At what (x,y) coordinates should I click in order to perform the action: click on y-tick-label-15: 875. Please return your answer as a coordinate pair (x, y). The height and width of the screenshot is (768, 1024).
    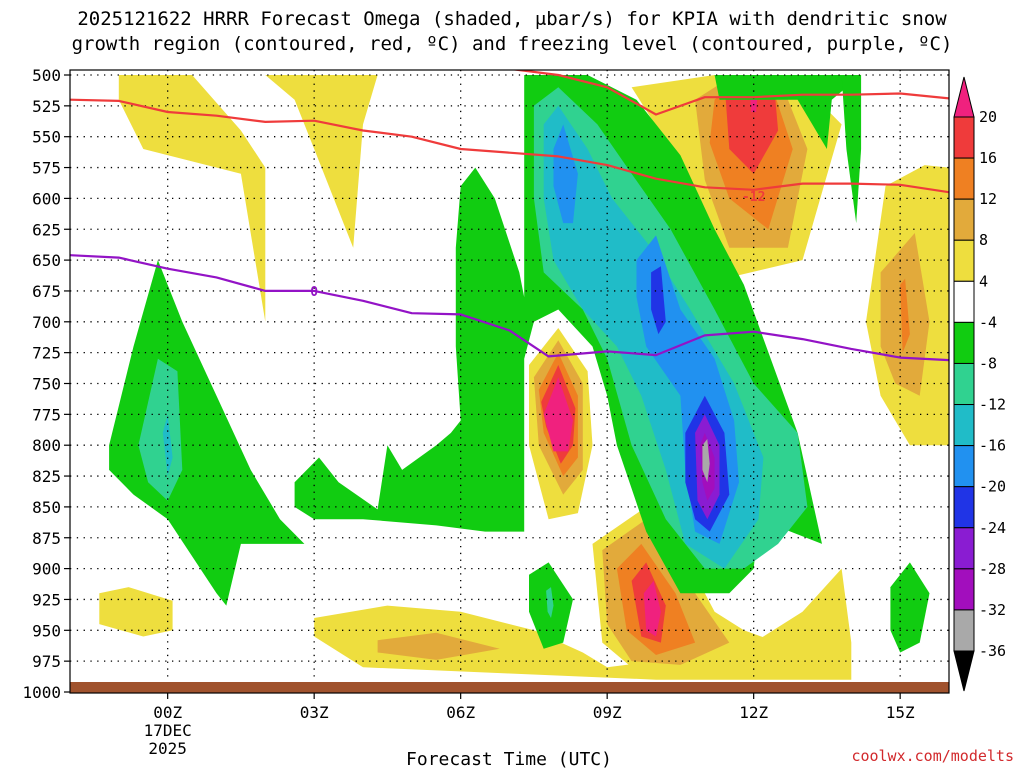
    Looking at the image, I should click on (46, 538).